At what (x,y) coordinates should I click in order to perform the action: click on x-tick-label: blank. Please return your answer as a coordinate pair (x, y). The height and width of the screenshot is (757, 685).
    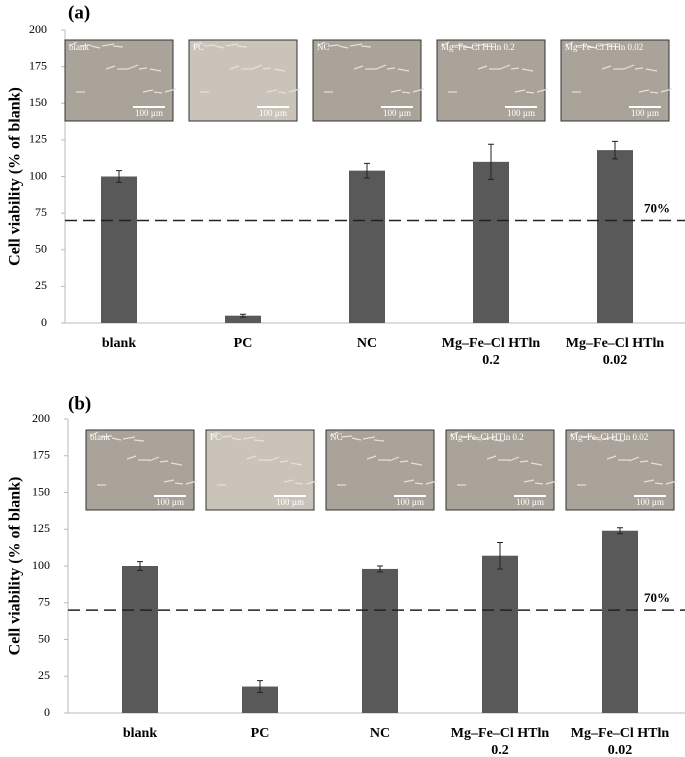
    Looking at the image, I should click on (119, 343).